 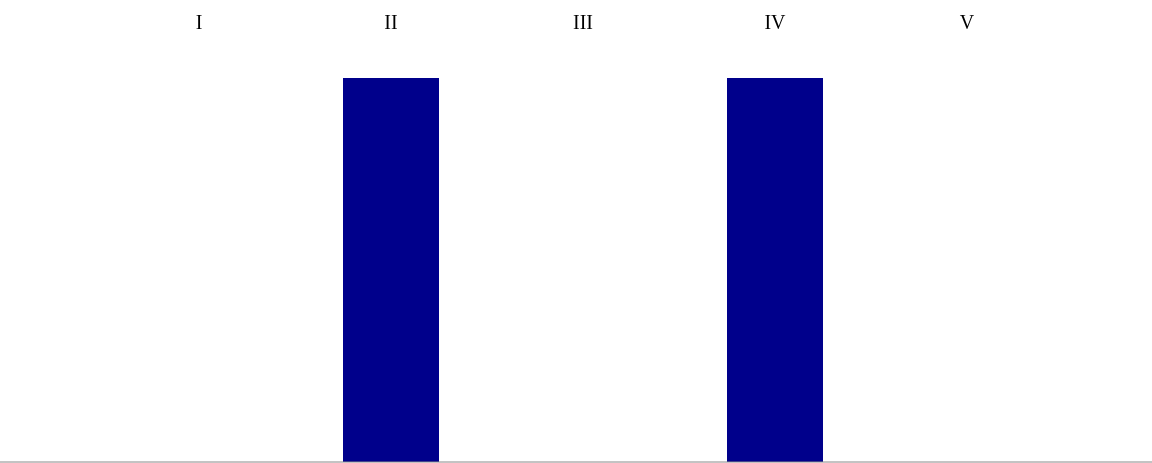 What do you see at coordinates (775, 22) in the screenshot?
I see `x-tick-label: IV` at bounding box center [775, 22].